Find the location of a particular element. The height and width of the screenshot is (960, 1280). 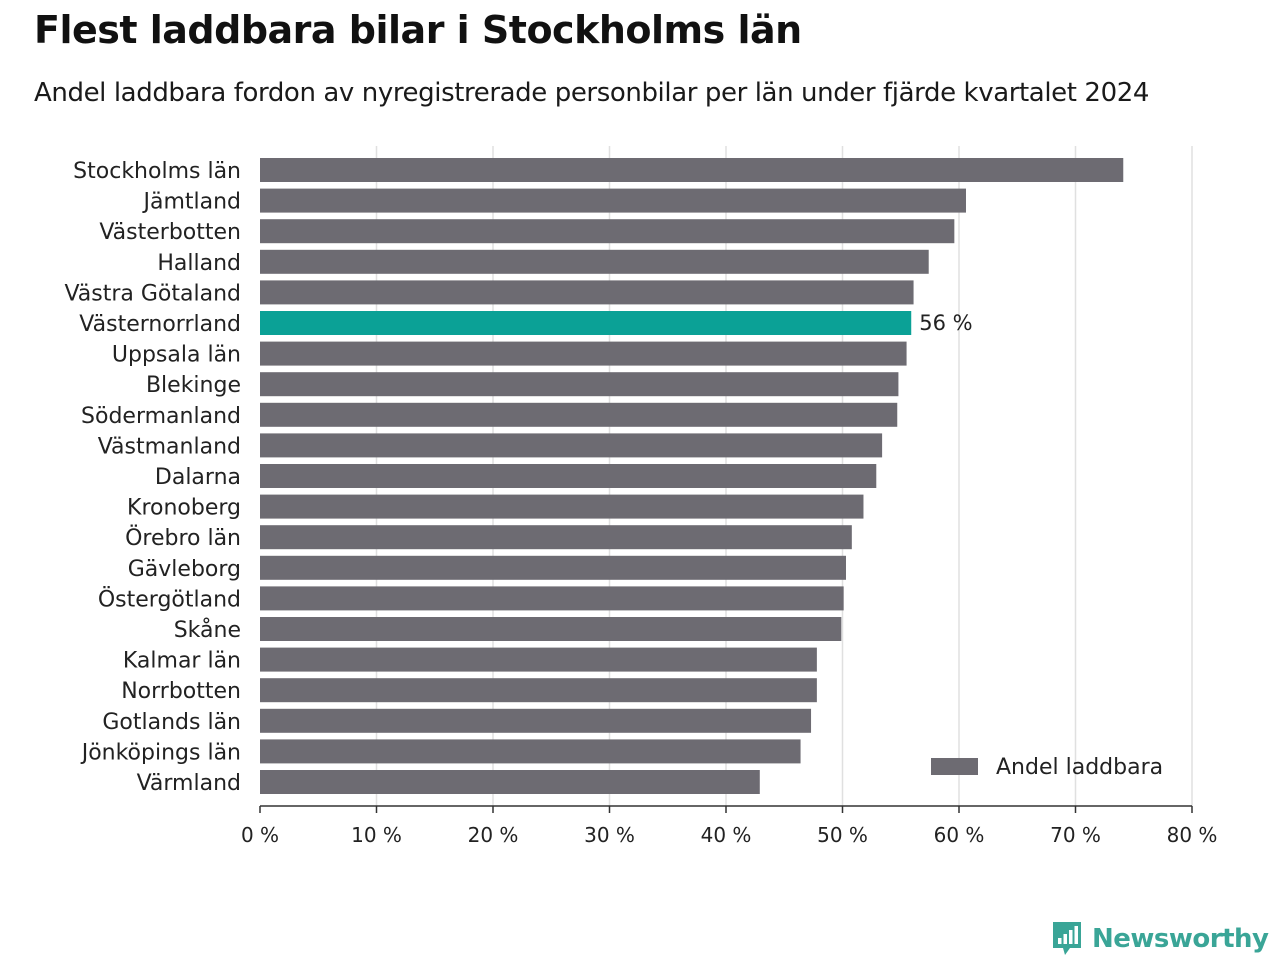

category-label: Stockholms län is located at coordinates (157, 171).